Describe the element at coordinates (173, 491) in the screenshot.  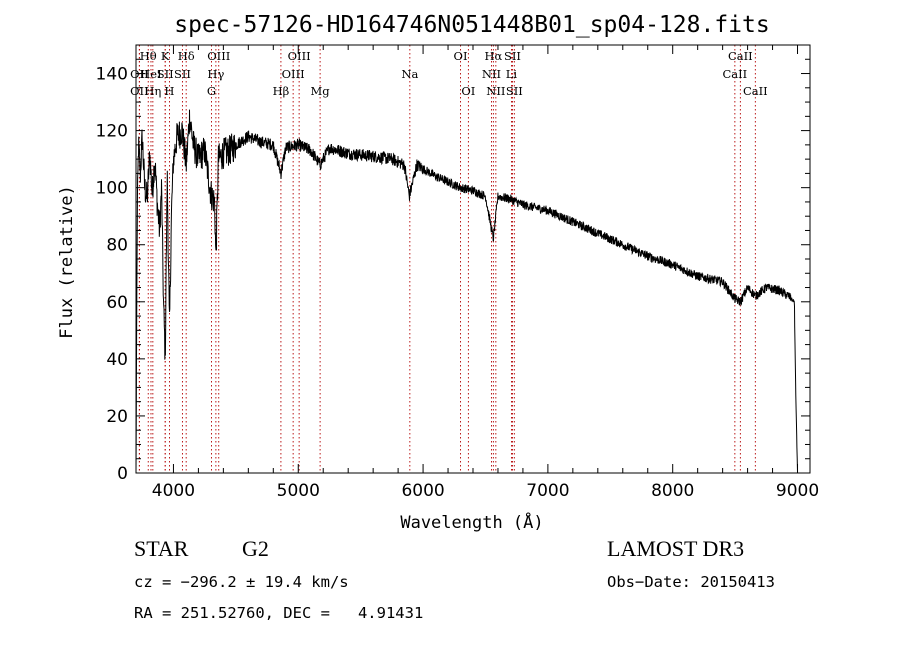
I see `x-tick-label: 4000` at that location.